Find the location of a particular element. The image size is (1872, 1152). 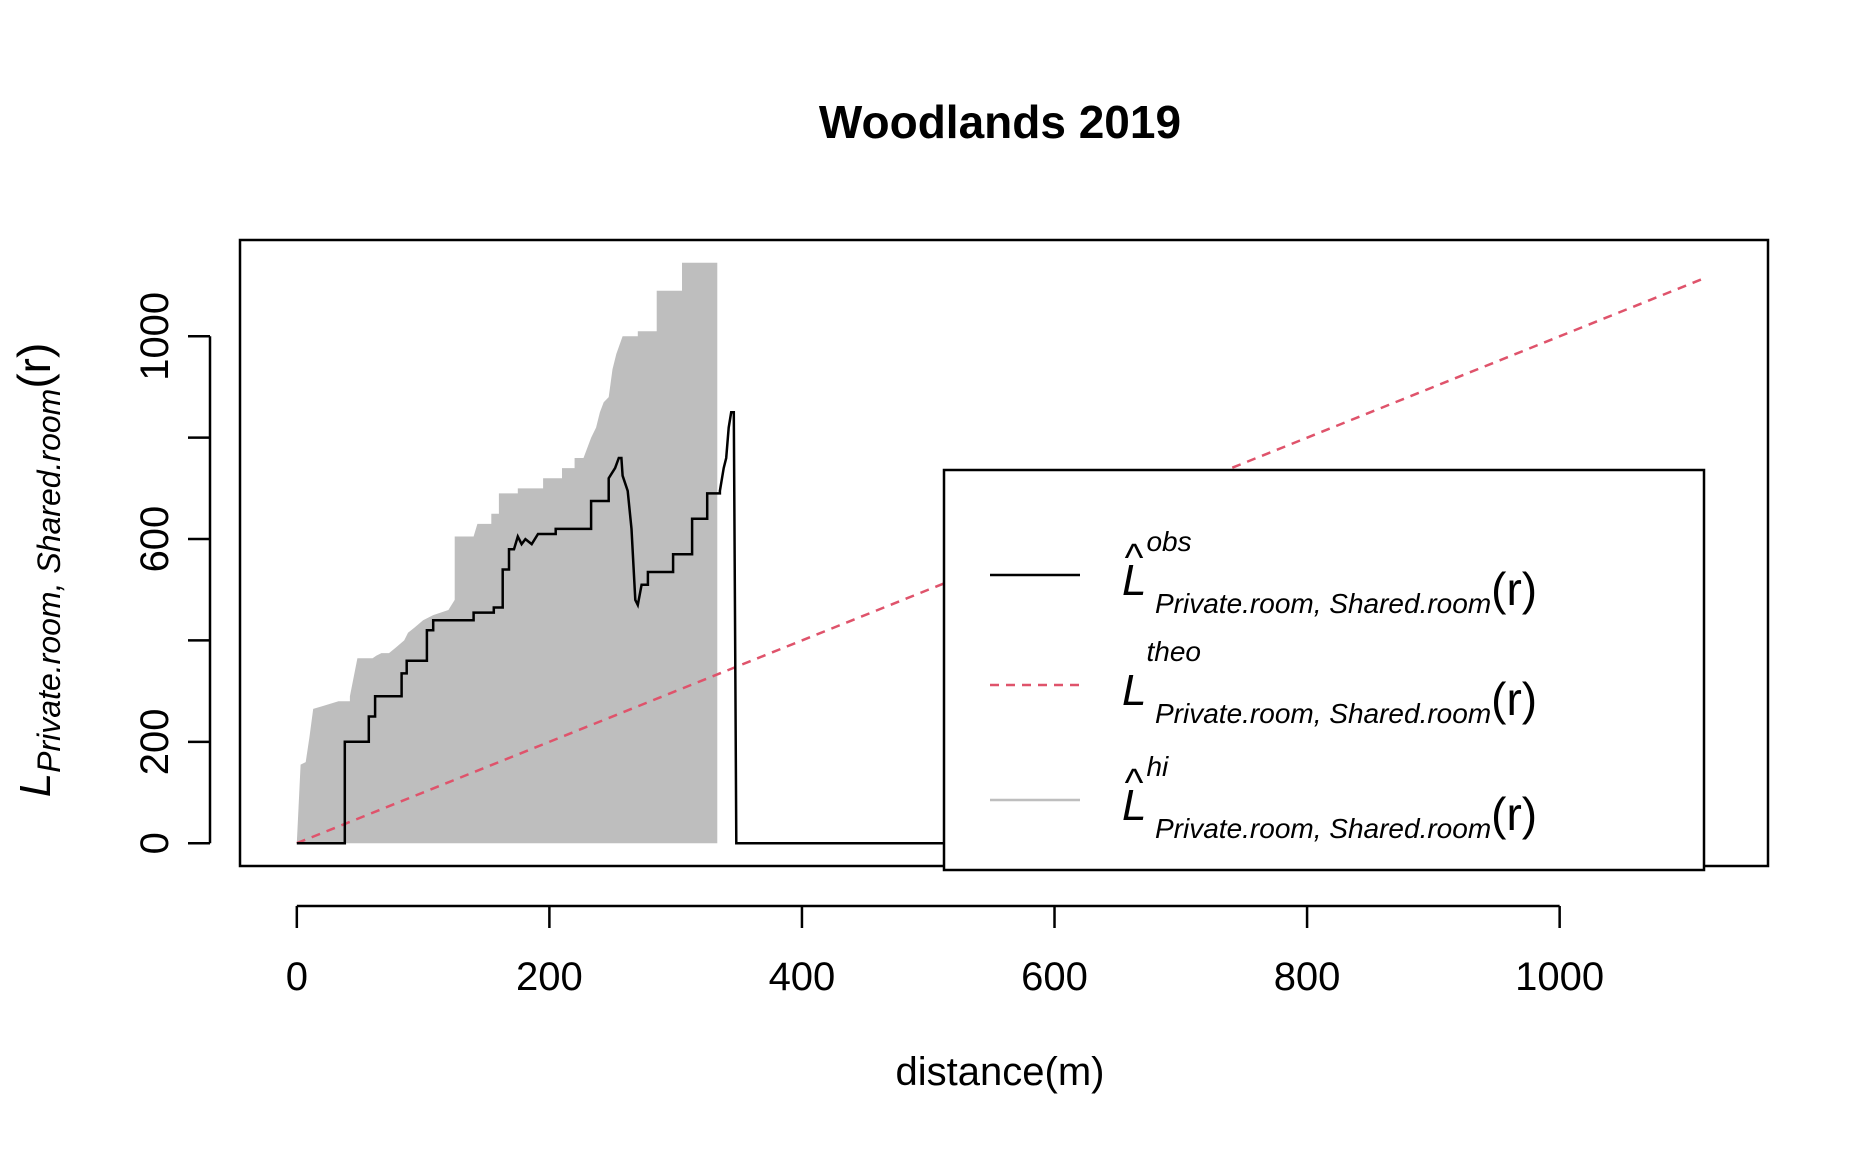

x-tick-label: 200 is located at coordinates (549, 977).